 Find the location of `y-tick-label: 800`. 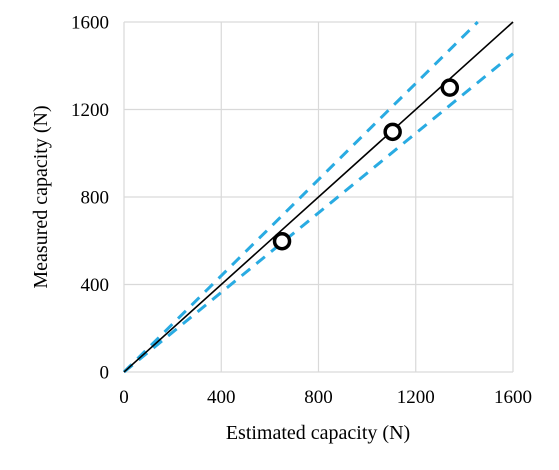

y-tick-label: 800 is located at coordinates (95, 198).